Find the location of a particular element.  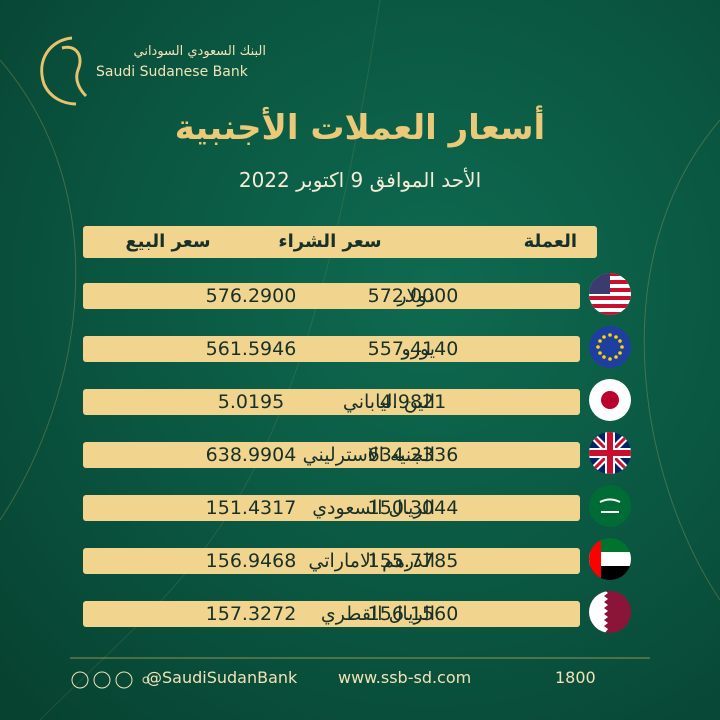

bank-name-ar: البنك السعودي السوداني is located at coordinates (199, 51).